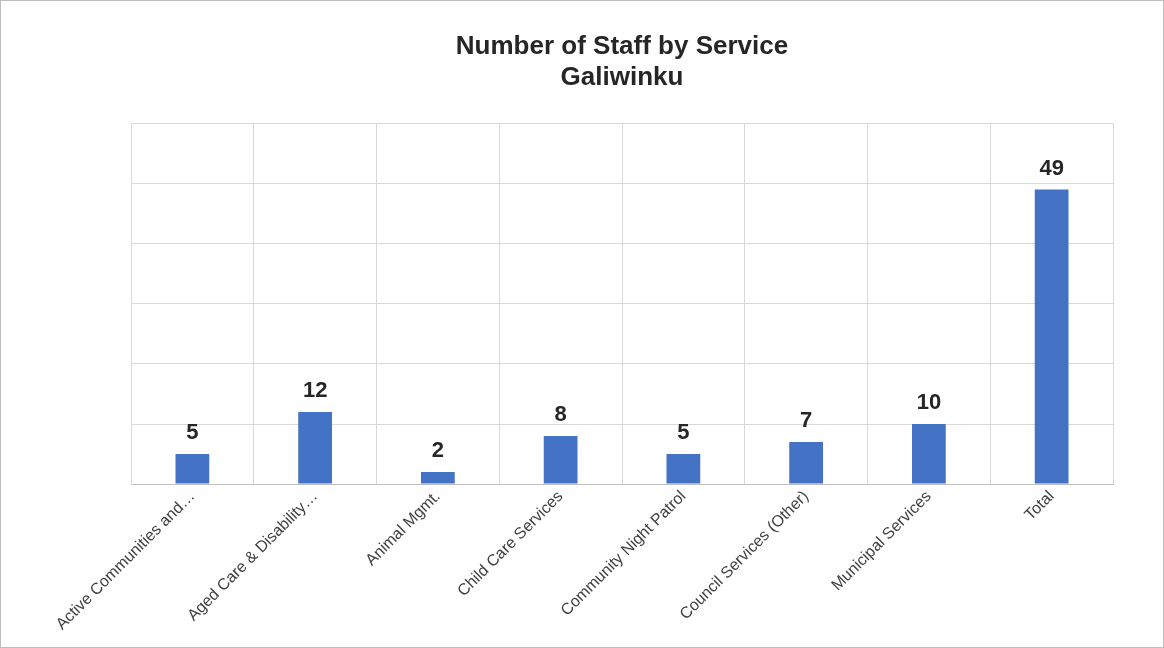 The image size is (1164, 648). I want to click on data-label: 49, so click(1051, 167).